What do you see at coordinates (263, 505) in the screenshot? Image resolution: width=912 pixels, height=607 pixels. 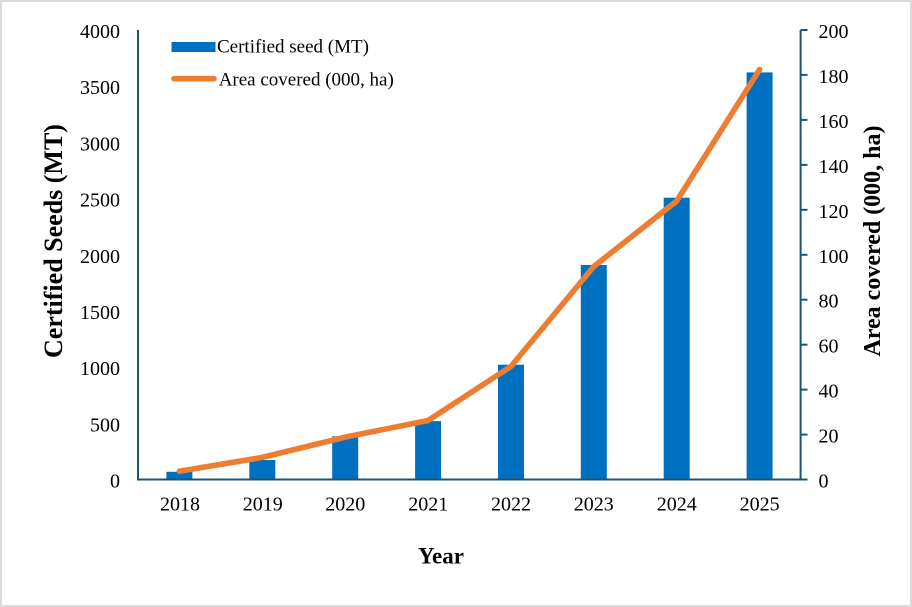 I see `svg-text: 2019` at bounding box center [263, 505].